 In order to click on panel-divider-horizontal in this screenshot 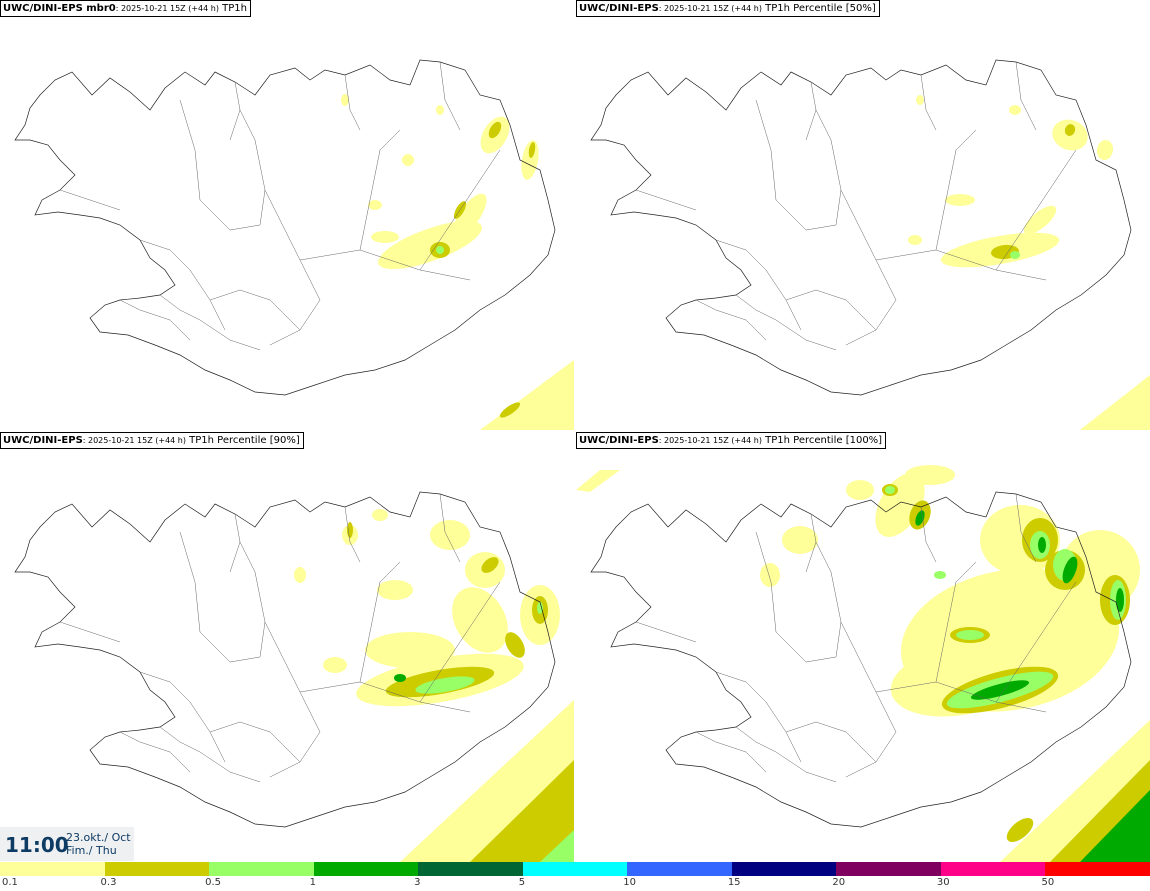, I will do `click(575, 431)`.